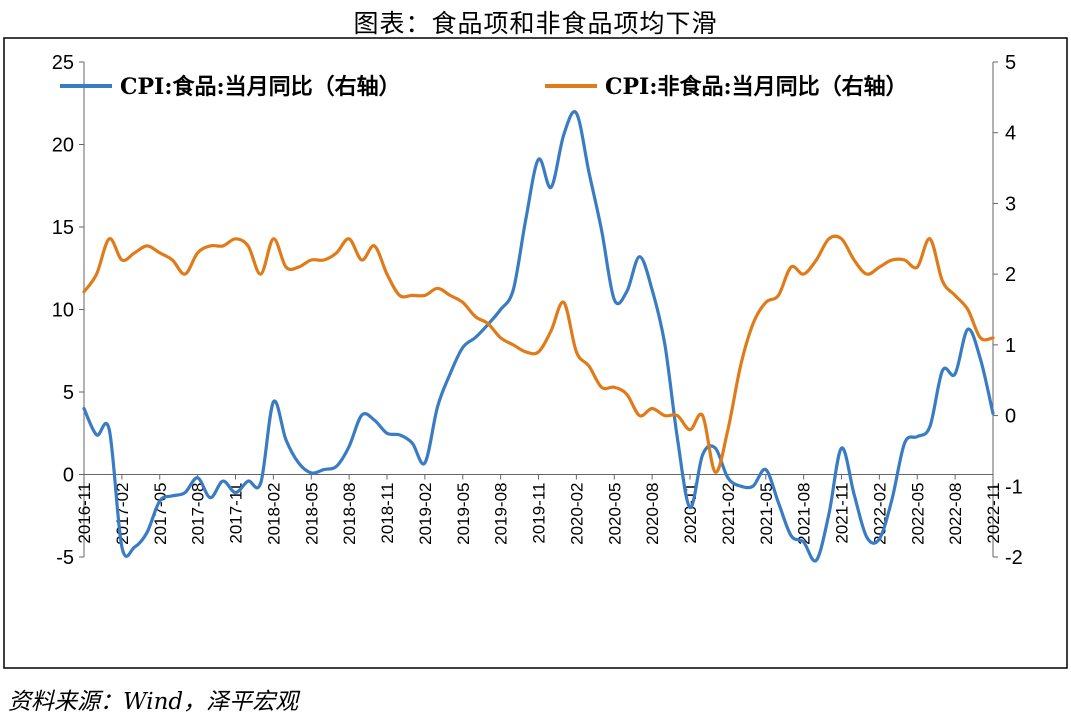  I want to click on chart-title: 图表：食品项和非食品项均下滑, so click(535, 23).